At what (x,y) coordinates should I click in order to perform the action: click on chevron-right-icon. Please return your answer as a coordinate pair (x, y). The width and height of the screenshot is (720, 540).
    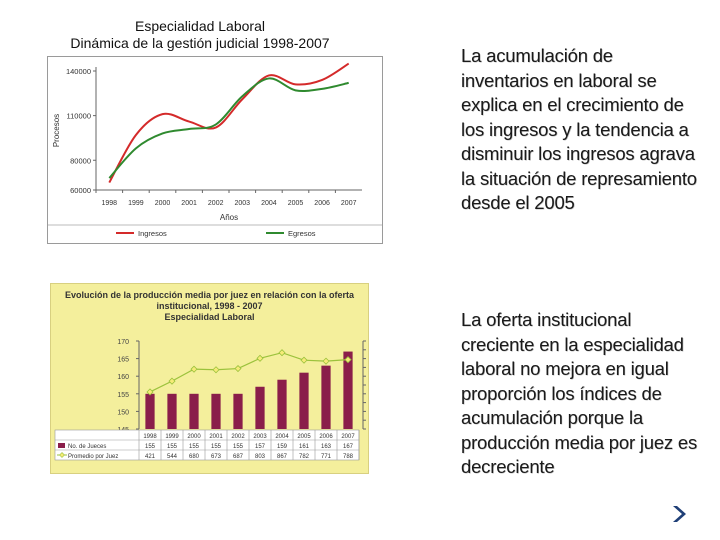
    Looking at the image, I should click on (679, 514).